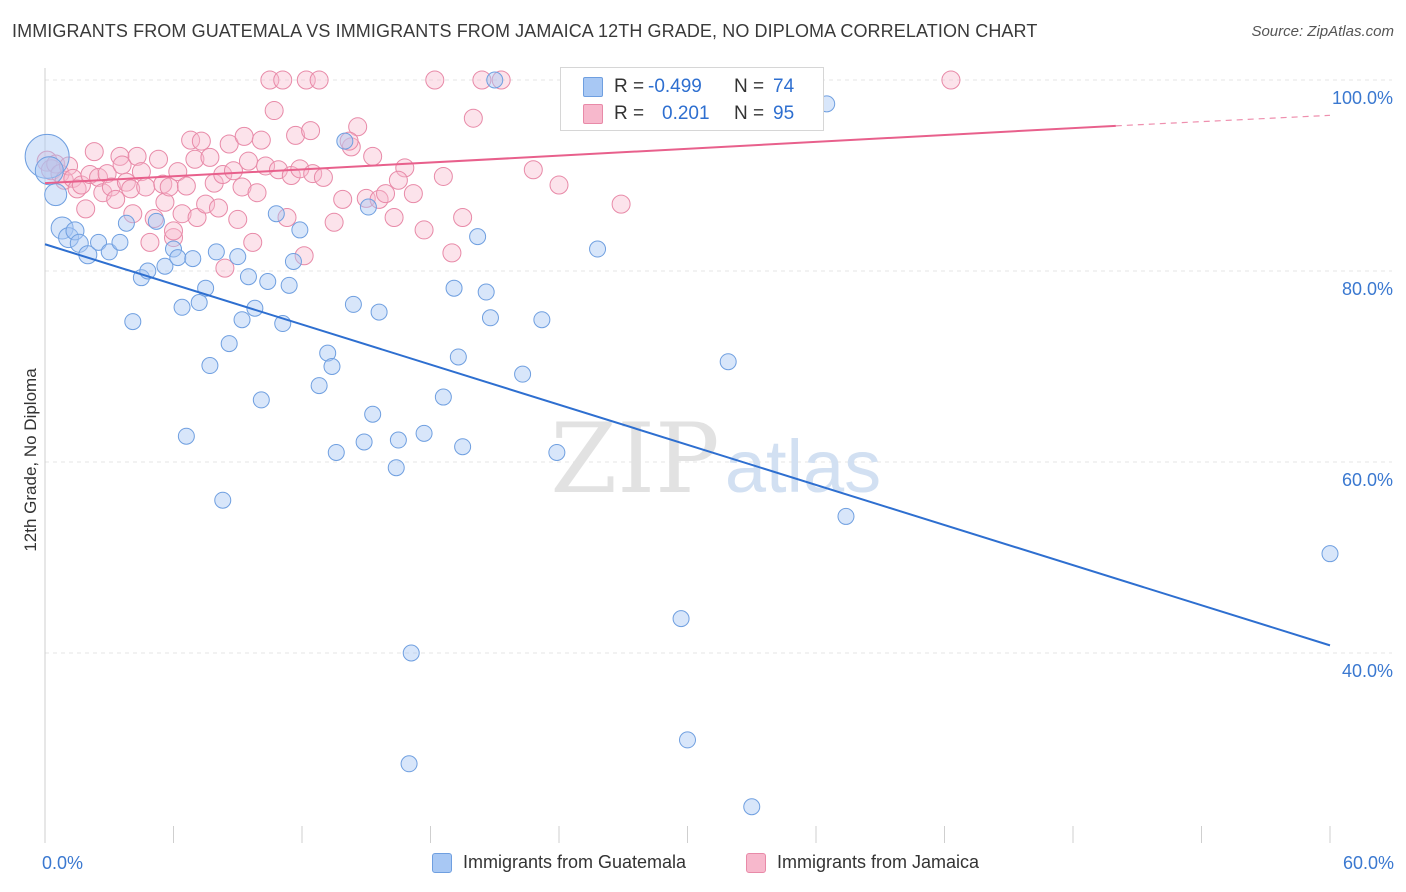 Image resolution: width=1406 pixels, height=892 pixels. Describe the element at coordinates (593, 87) in the screenshot. I see `legend-swatch-guatemala` at that location.